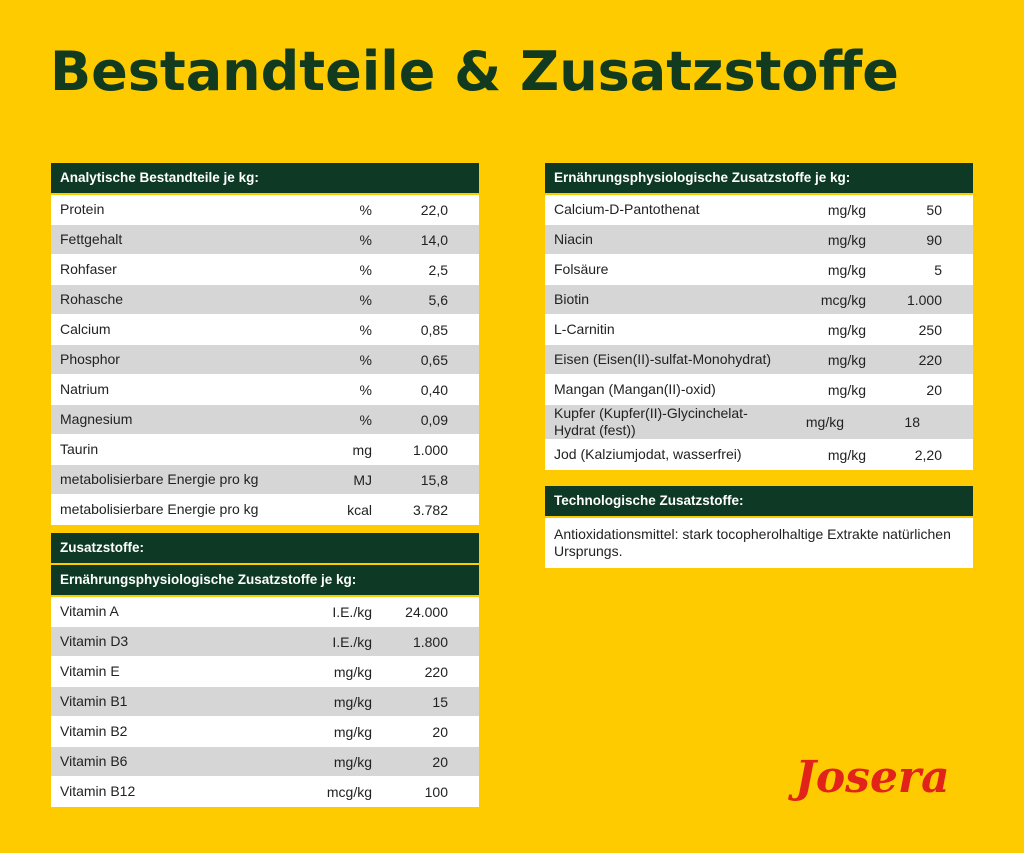  What do you see at coordinates (89, 611) in the screenshot?
I see `row-label: Vitamin A` at bounding box center [89, 611].